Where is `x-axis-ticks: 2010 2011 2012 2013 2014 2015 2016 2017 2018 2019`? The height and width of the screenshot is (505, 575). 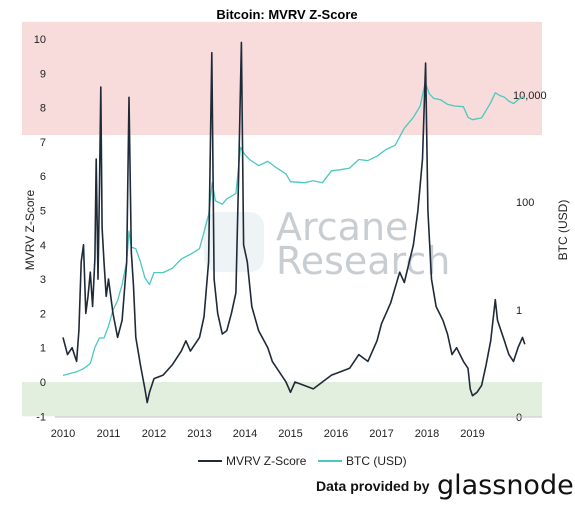
x-axis-ticks: 2010 2011 2012 2013 2014 2015 2016 2017 2018 2019 is located at coordinates (268, 434).